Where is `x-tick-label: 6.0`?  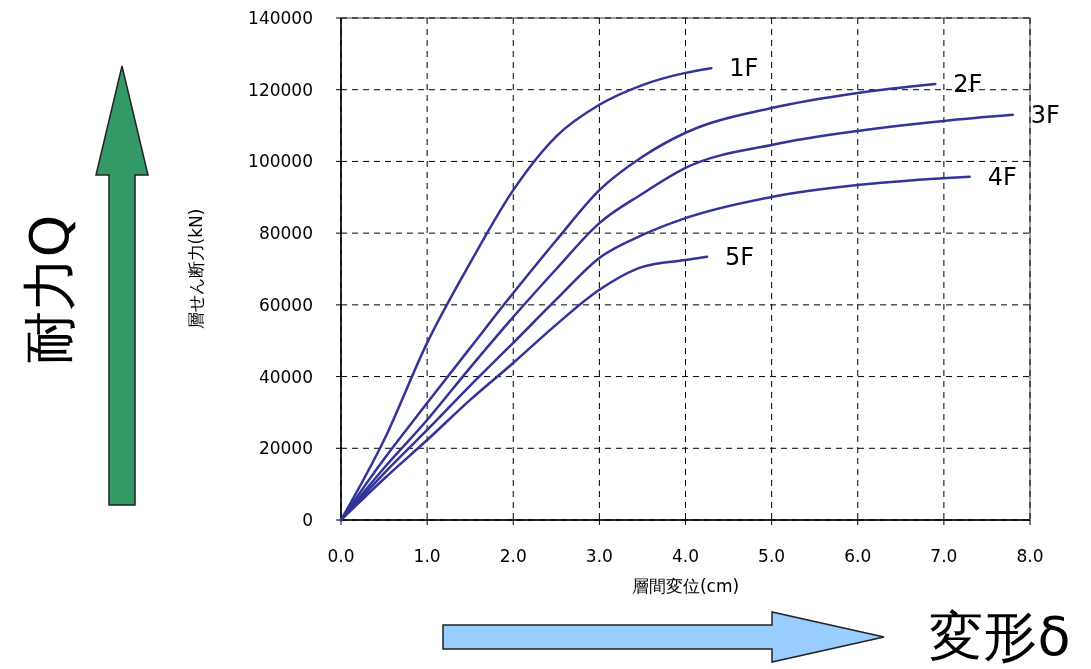 x-tick-label: 6.0 is located at coordinates (858, 556).